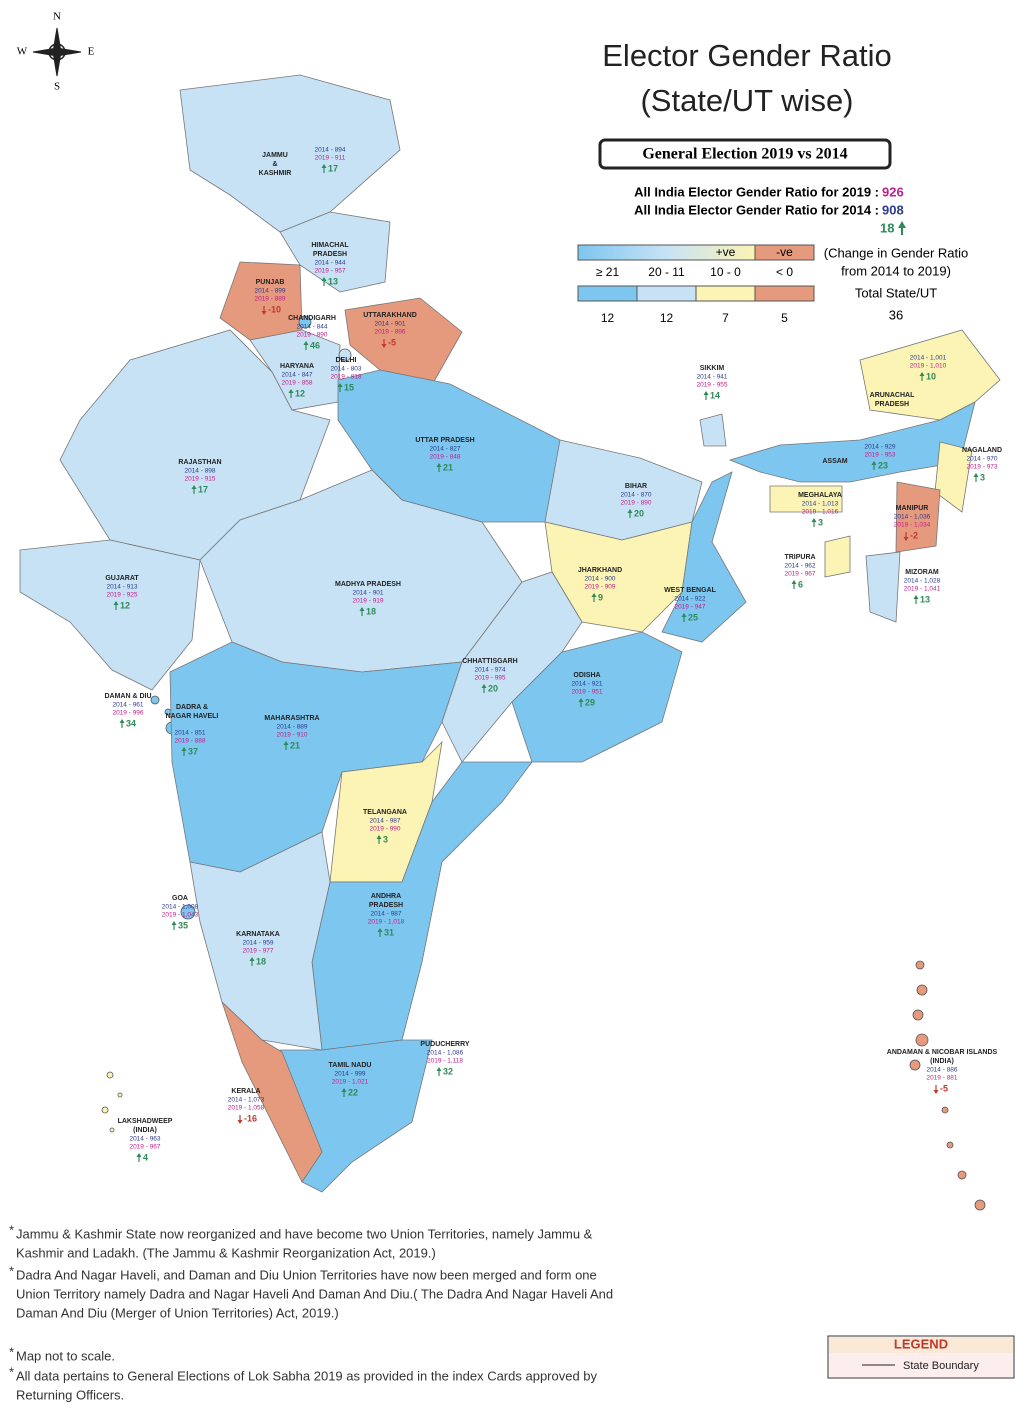 Image resolution: width=1022 pixels, height=1412 pixels. Describe the element at coordinates (22, 52) in the screenshot. I see `compass-w: W` at that location.